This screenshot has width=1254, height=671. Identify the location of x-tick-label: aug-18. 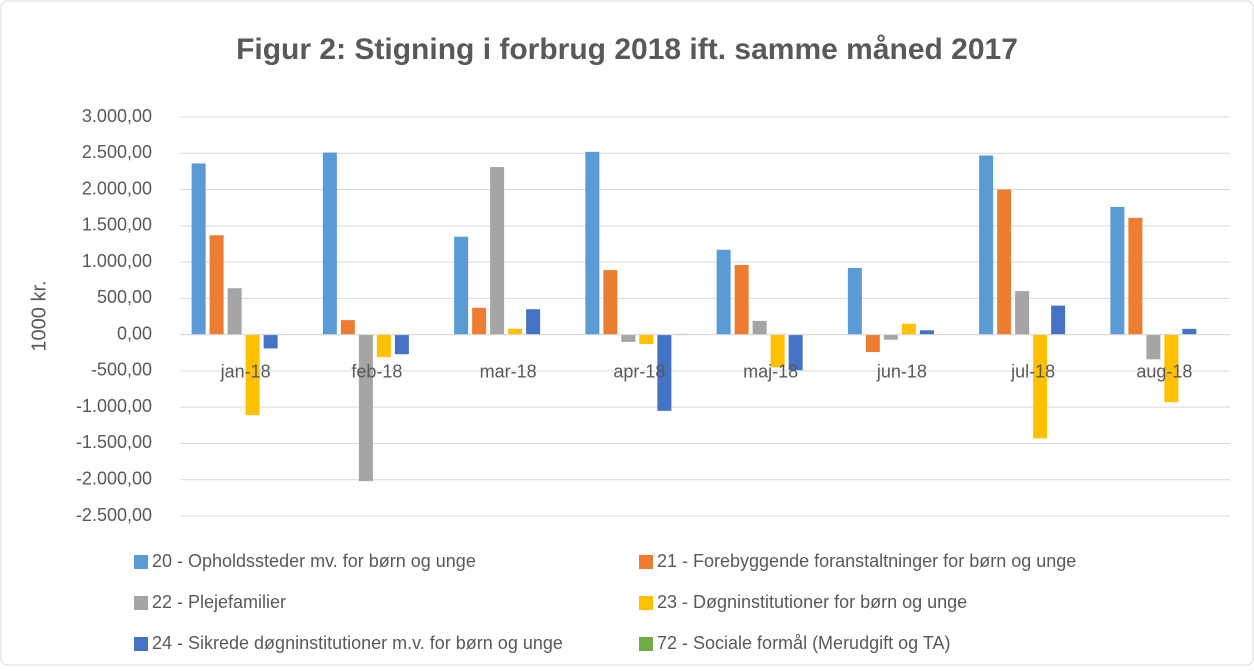
(1164, 371).